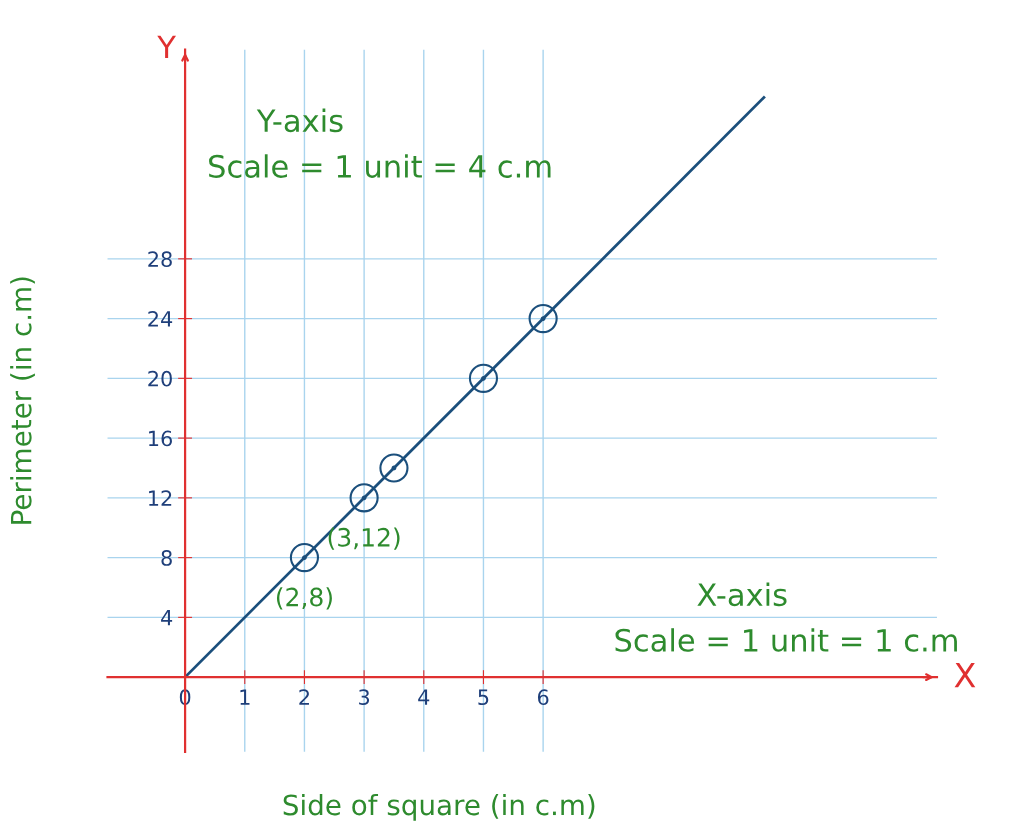 This screenshot has height=828, width=1024. What do you see at coordinates (364, 538) in the screenshot?
I see `annotation: (3,12)` at bounding box center [364, 538].